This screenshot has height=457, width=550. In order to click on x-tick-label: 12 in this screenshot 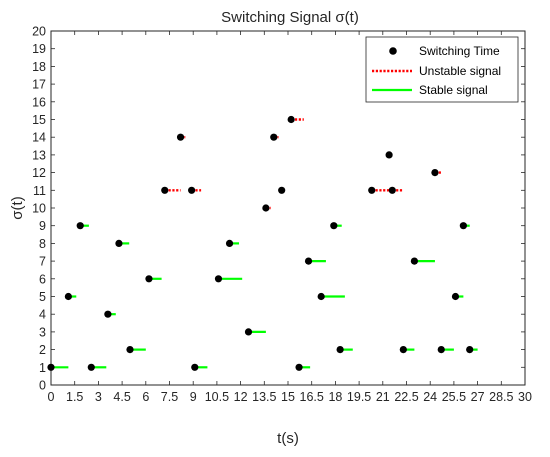, I will do `click(241, 397)`.